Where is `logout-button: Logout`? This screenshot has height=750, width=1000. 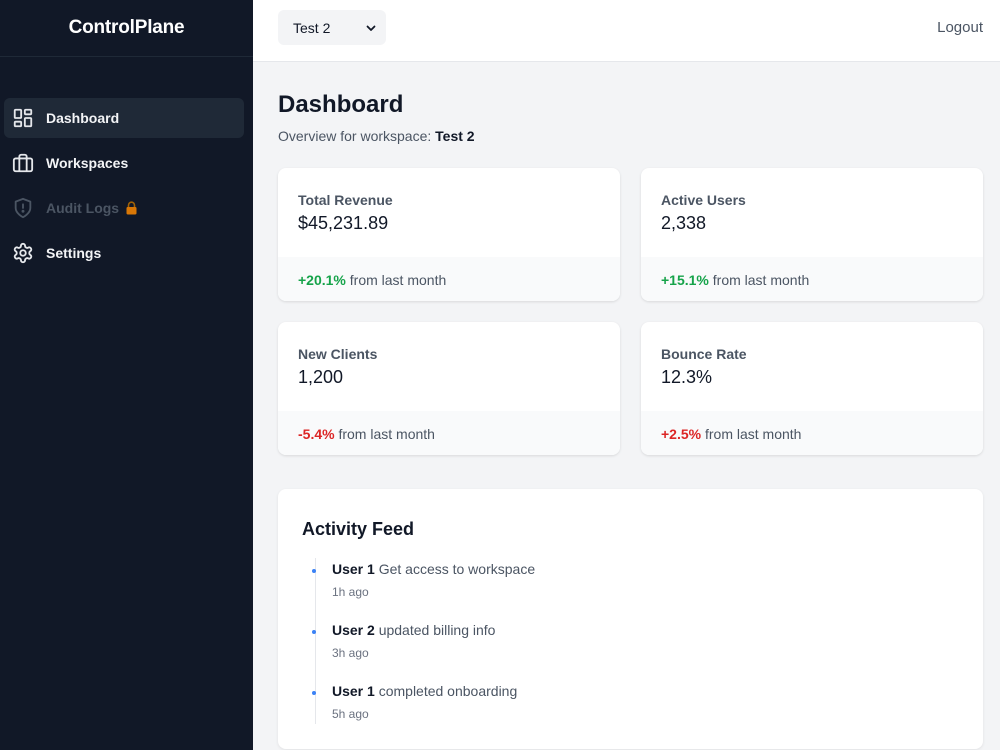 logout-button: Logout is located at coordinates (960, 27).